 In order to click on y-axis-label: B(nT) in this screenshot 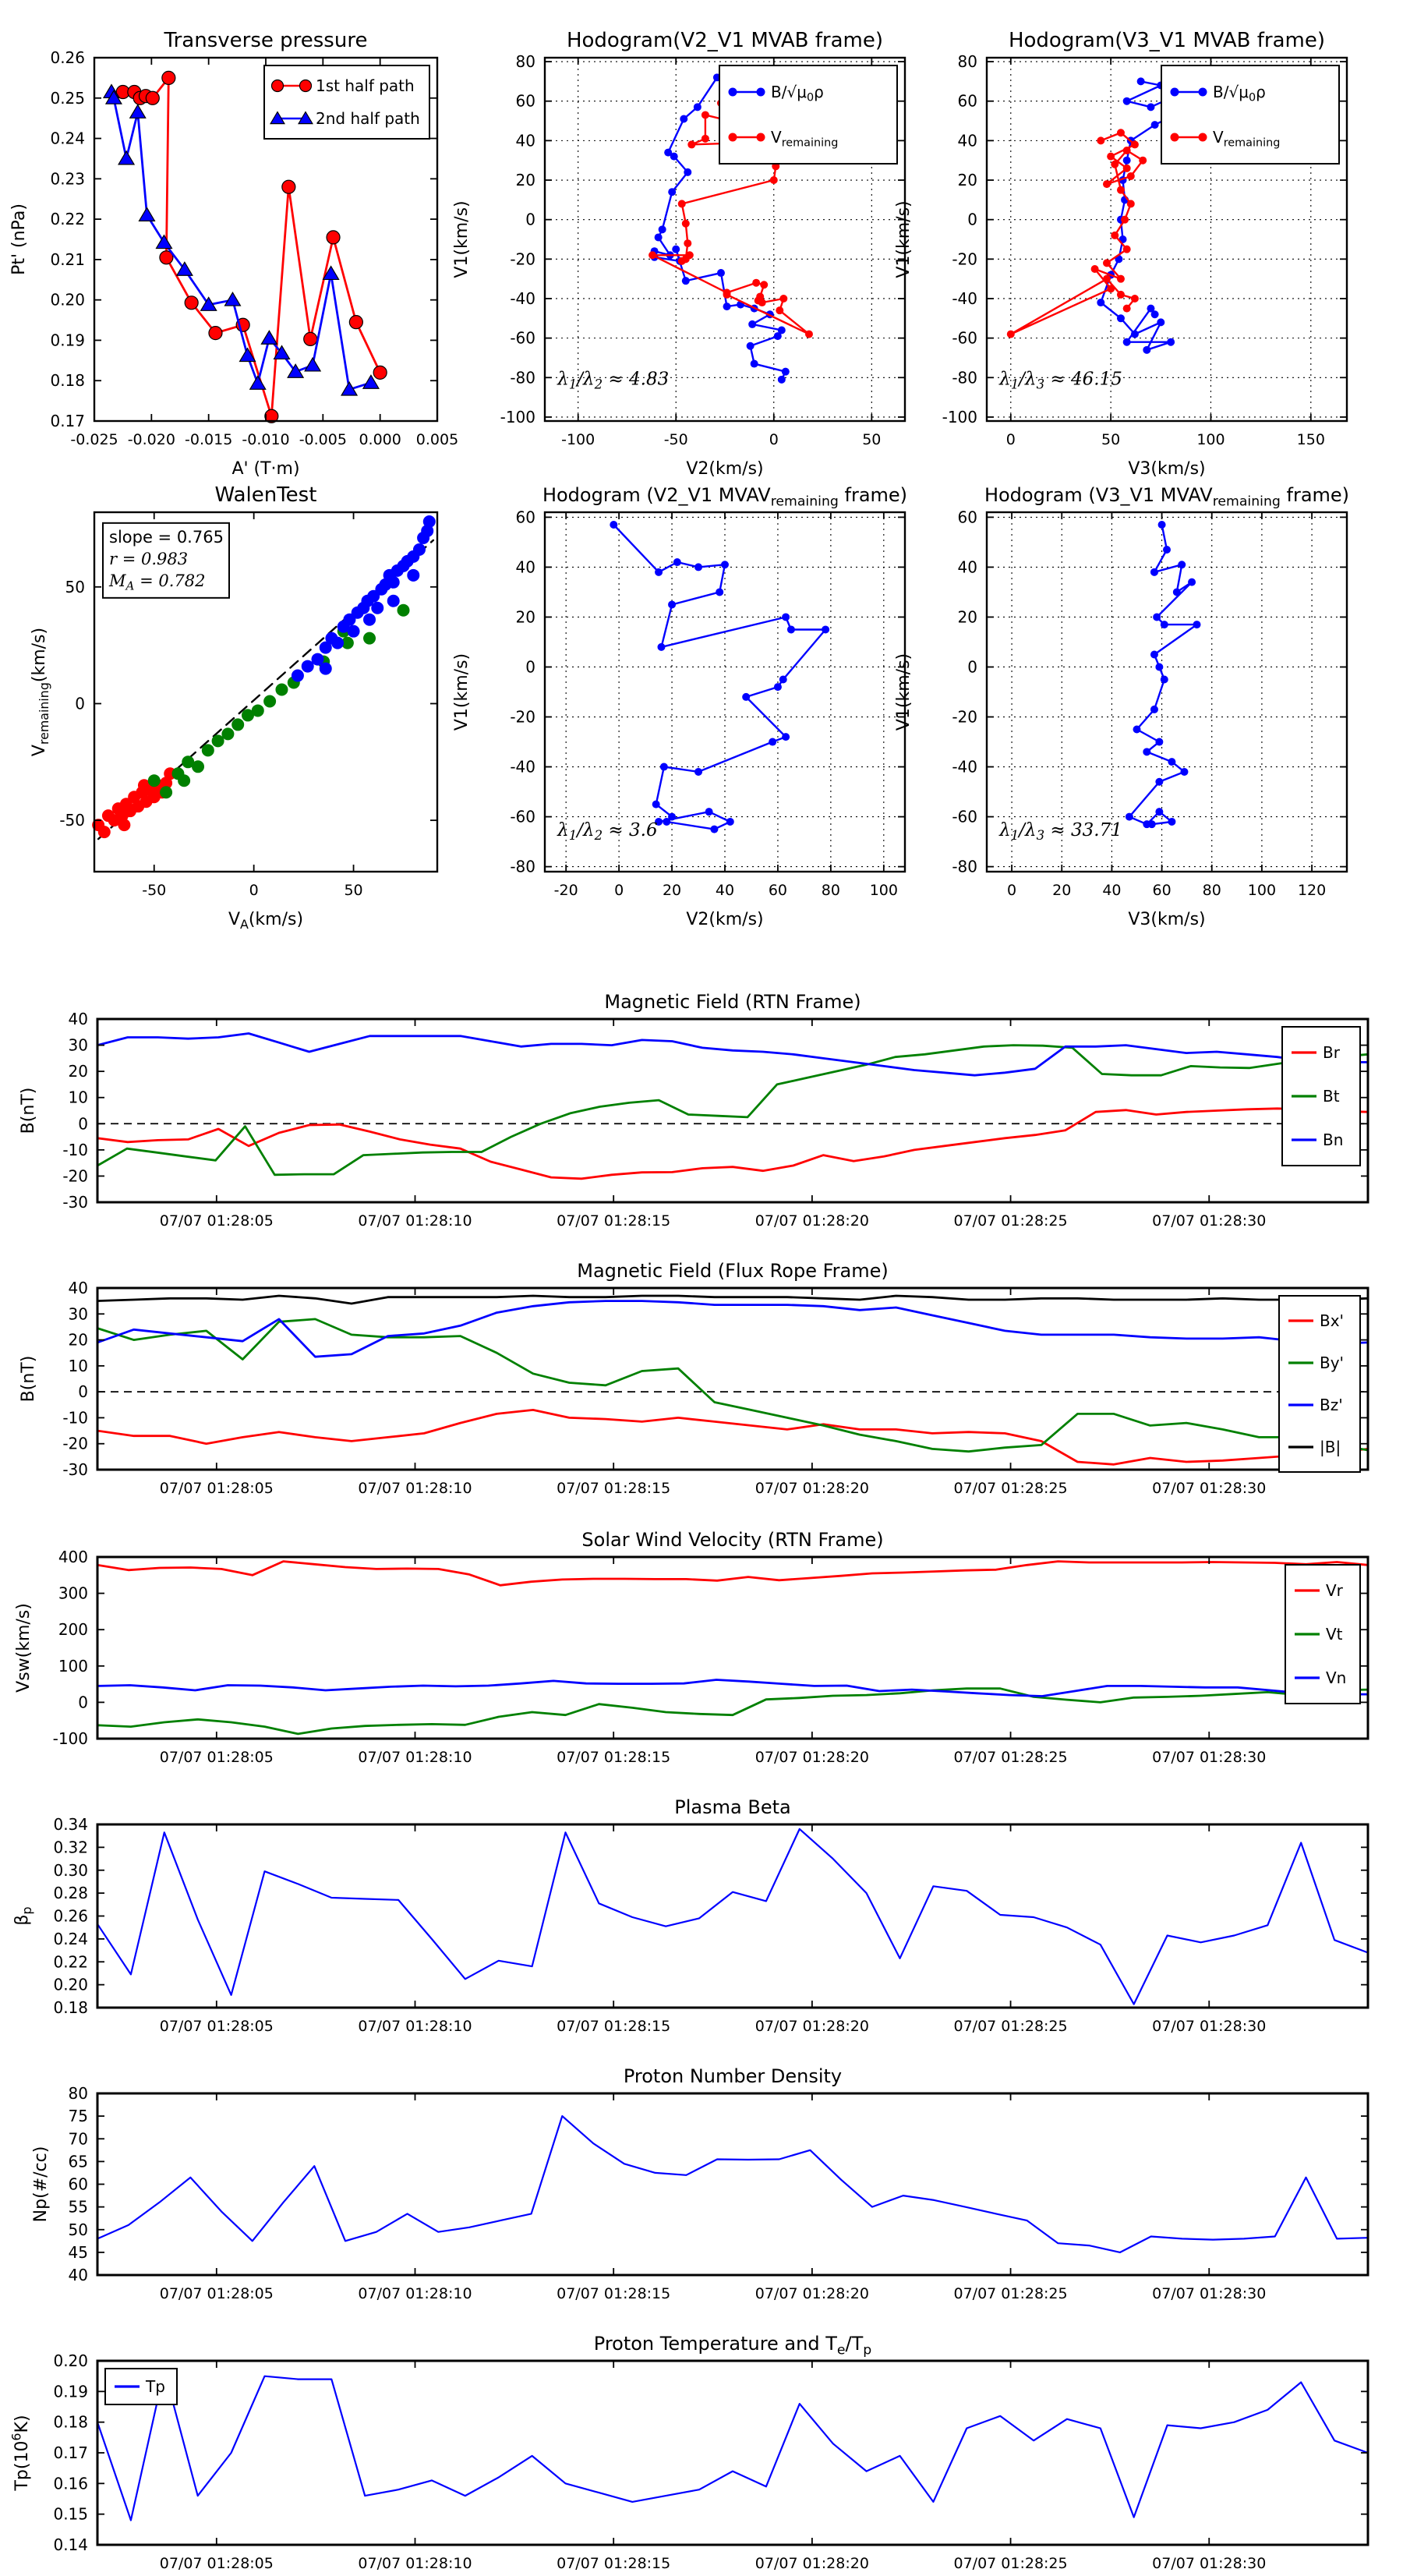, I will do `click(28, 1379)`.